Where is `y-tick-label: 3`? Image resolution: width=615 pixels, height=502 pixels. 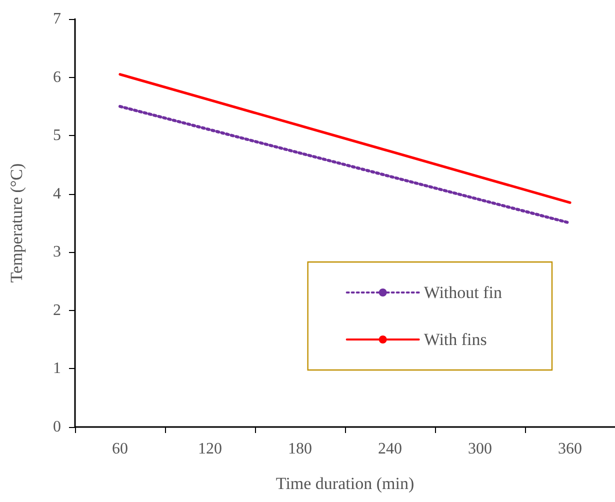
y-tick-label: 3 is located at coordinates (57, 252).